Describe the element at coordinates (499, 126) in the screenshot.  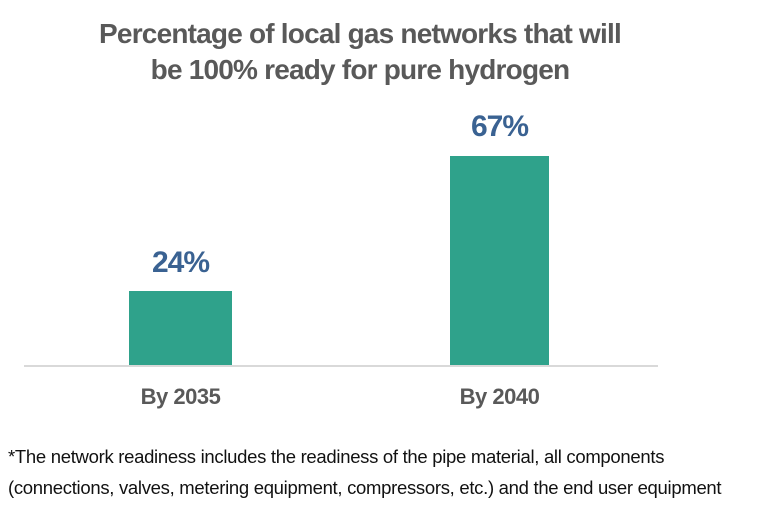
I see `bar-value-label-2040: 67%` at that location.